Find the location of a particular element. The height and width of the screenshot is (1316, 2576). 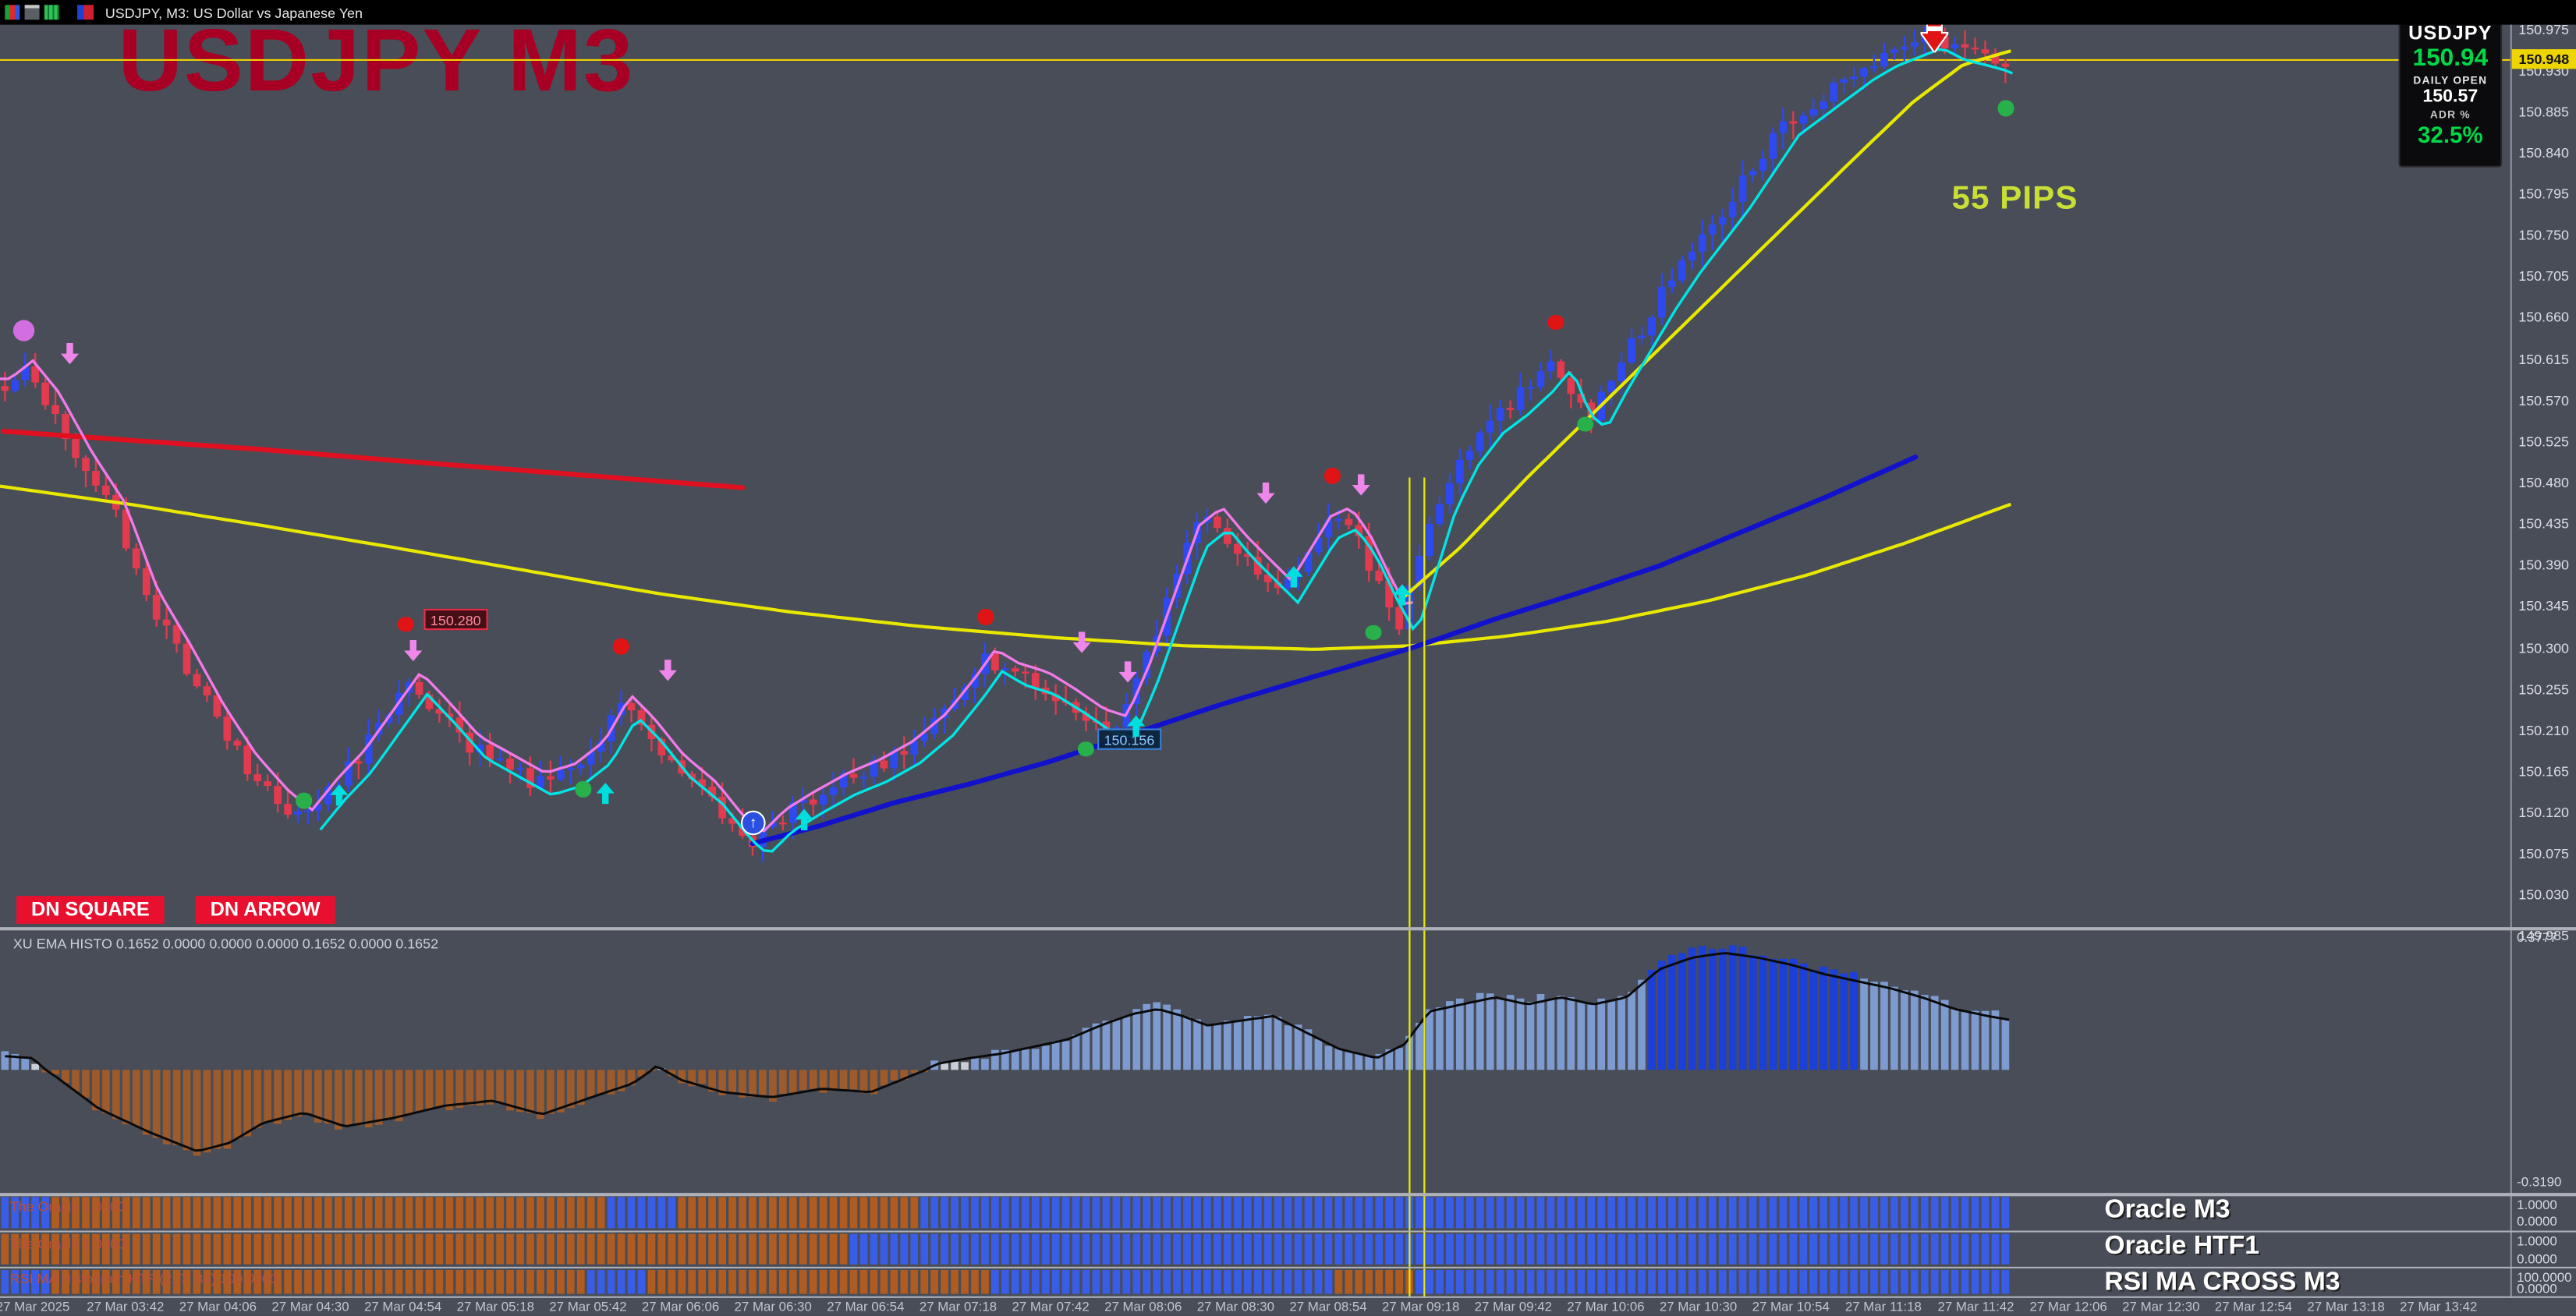

info-adr-value: 32.5% is located at coordinates (2450, 134).